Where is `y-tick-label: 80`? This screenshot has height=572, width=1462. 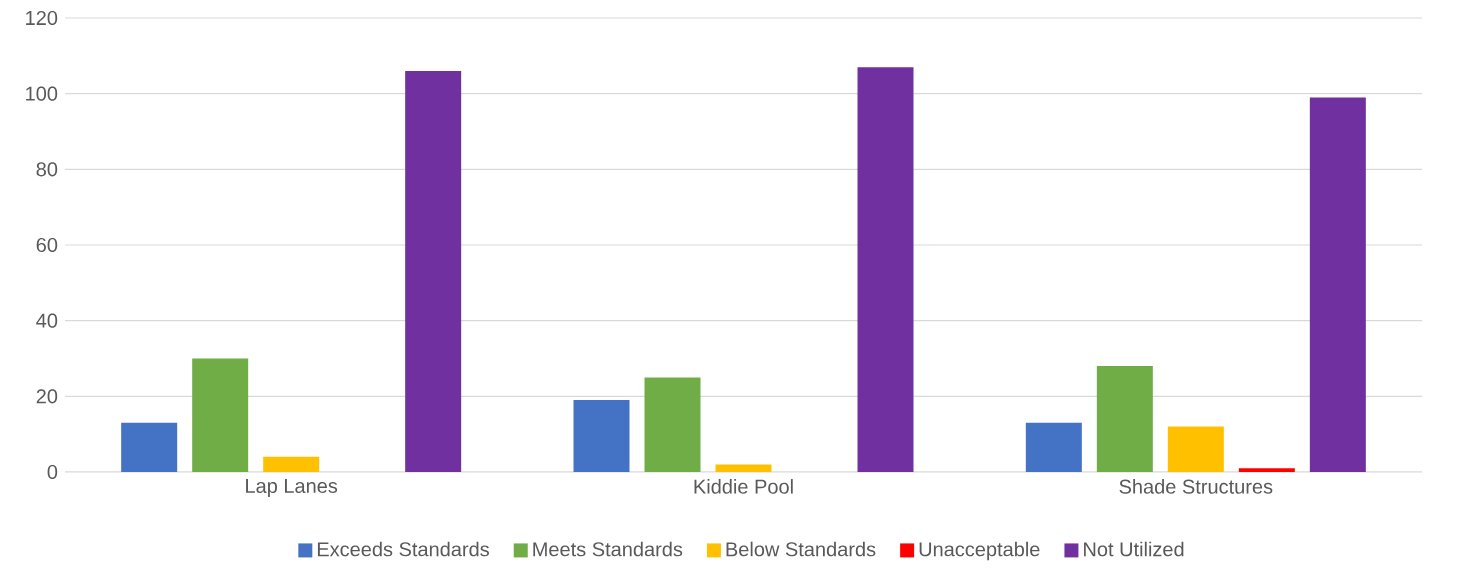
y-tick-label: 80 is located at coordinates (47, 169).